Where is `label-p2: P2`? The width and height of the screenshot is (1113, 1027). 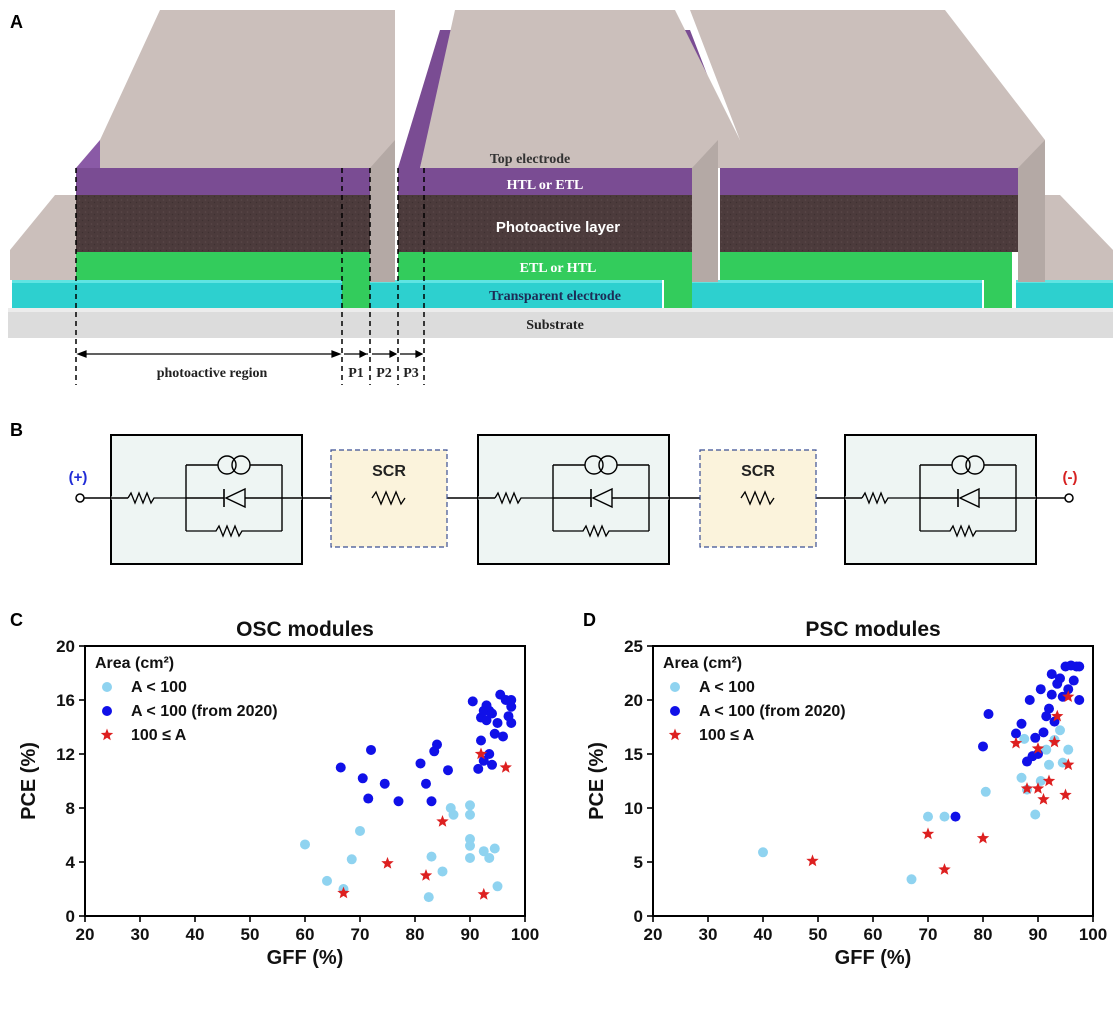
label-p2: P2 is located at coordinates (384, 373).